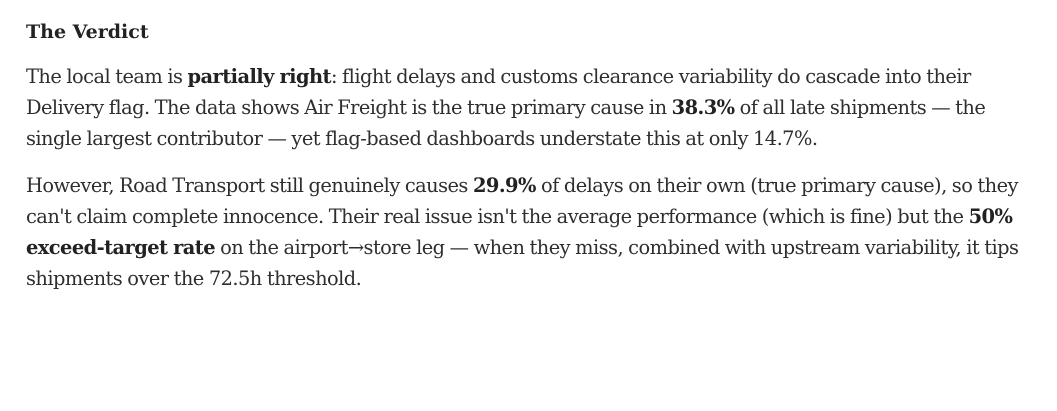 This screenshot has width=1057, height=411. I want to click on p2-bold-exceed-target-rate: 50% exceed-target rate, so click(519, 232).